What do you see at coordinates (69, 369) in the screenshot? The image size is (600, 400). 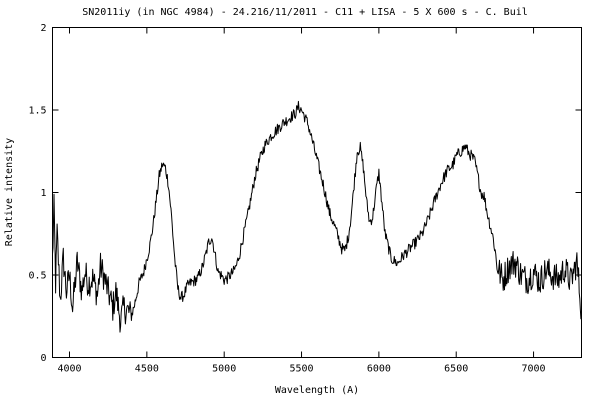 I see `x-tick-label: 4000` at bounding box center [69, 369].